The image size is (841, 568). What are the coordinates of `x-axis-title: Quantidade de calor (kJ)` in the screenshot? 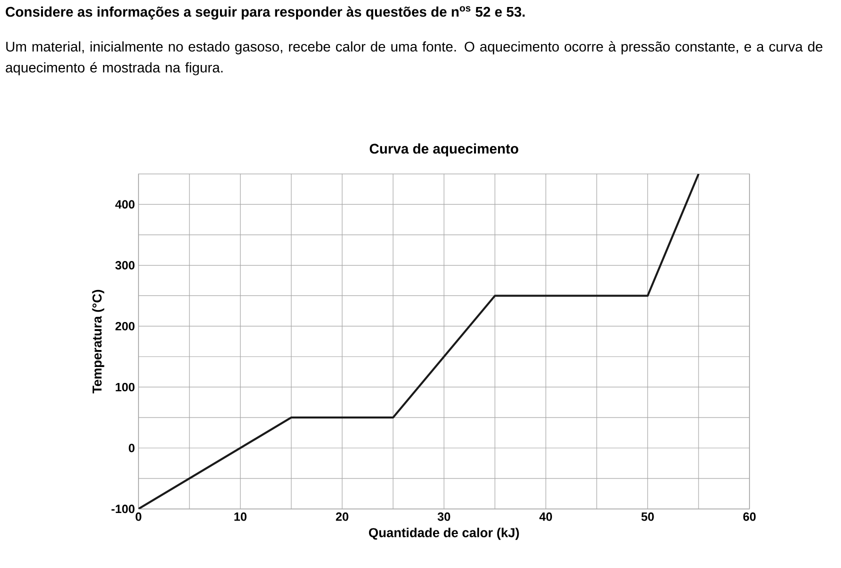 It's located at (443, 534).